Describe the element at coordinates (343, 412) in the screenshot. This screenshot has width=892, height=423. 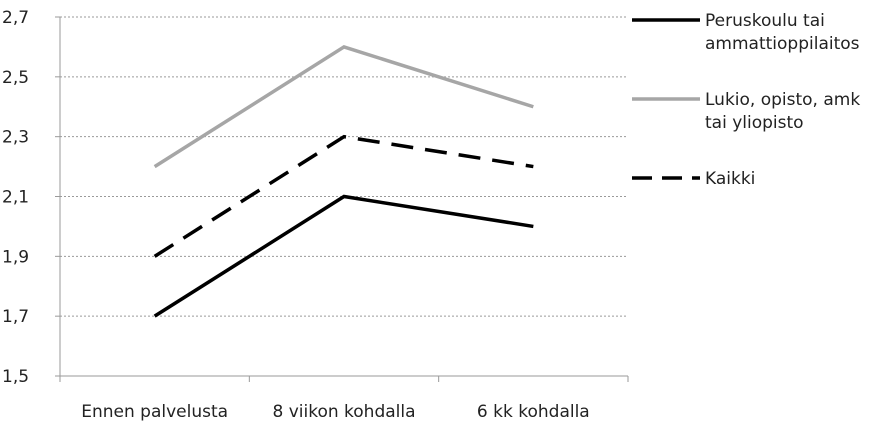
I see `x-tick-label: 8 viikon kohdalla` at that location.